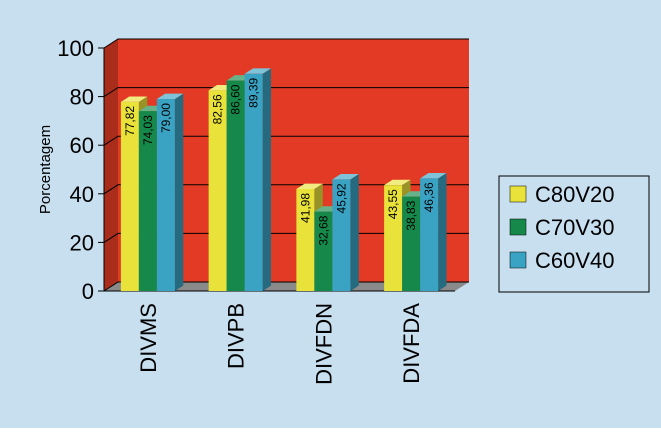  Describe the element at coordinates (75, 48) in the screenshot. I see `y-tick-label: 100` at that location.